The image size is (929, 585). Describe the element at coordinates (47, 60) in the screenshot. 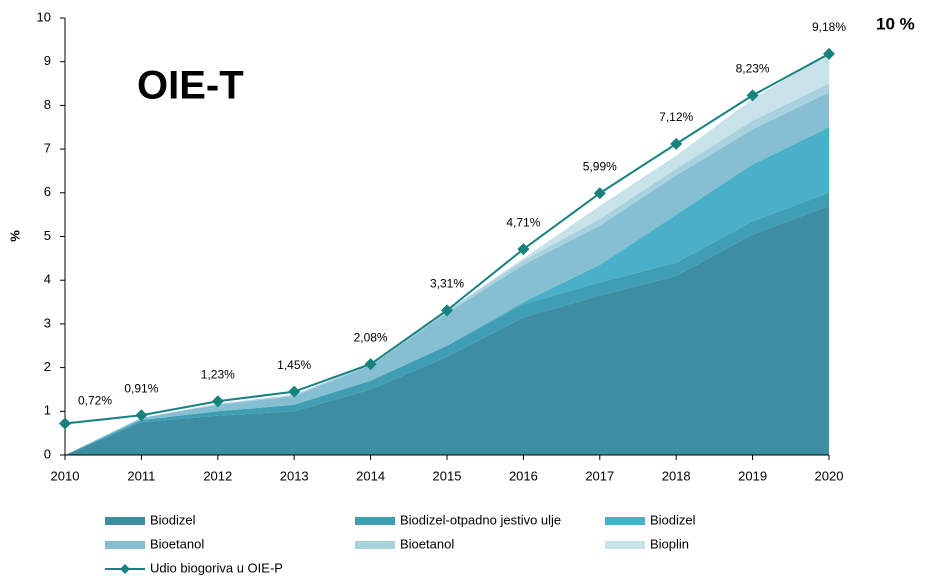

I see `y-tick-label: 9` at that location.